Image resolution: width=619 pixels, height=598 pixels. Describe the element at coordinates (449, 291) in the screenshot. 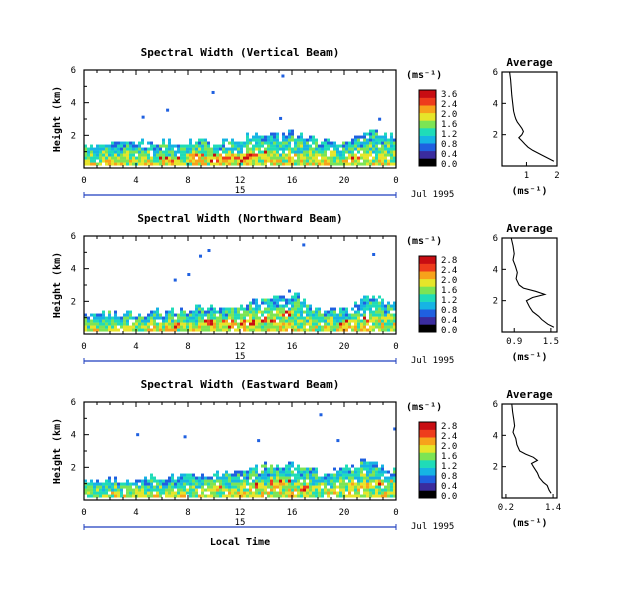

I see `colorbar-tick-label: 1.6` at that location.